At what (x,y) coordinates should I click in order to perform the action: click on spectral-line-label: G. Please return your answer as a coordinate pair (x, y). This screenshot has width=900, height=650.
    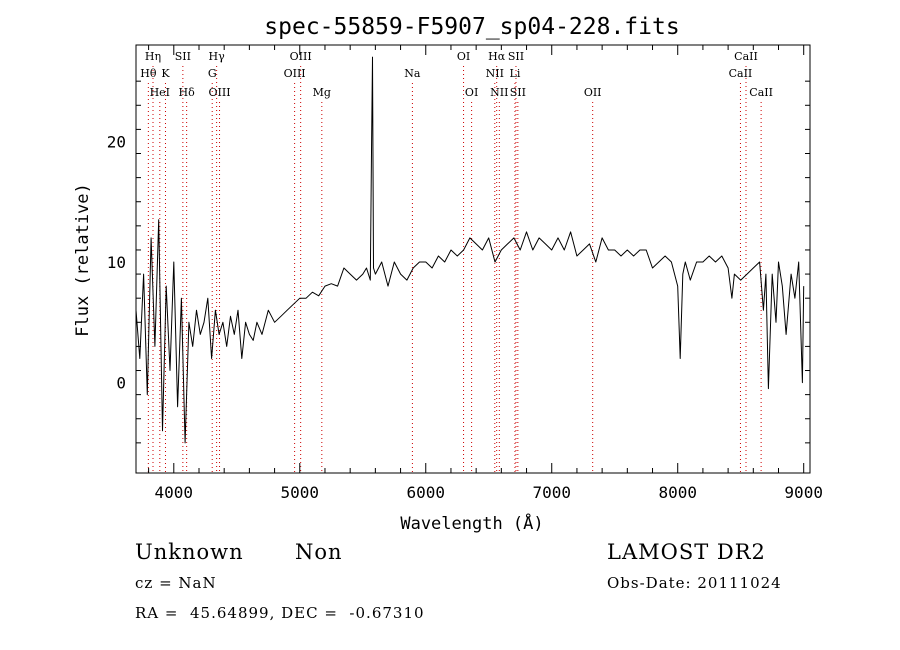
    Looking at the image, I should click on (212, 73).